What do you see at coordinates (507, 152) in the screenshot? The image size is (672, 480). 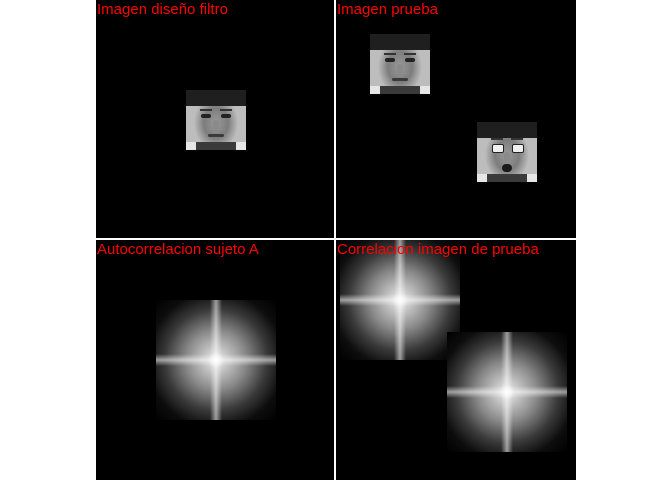 I see `face-image-surprised` at bounding box center [507, 152].